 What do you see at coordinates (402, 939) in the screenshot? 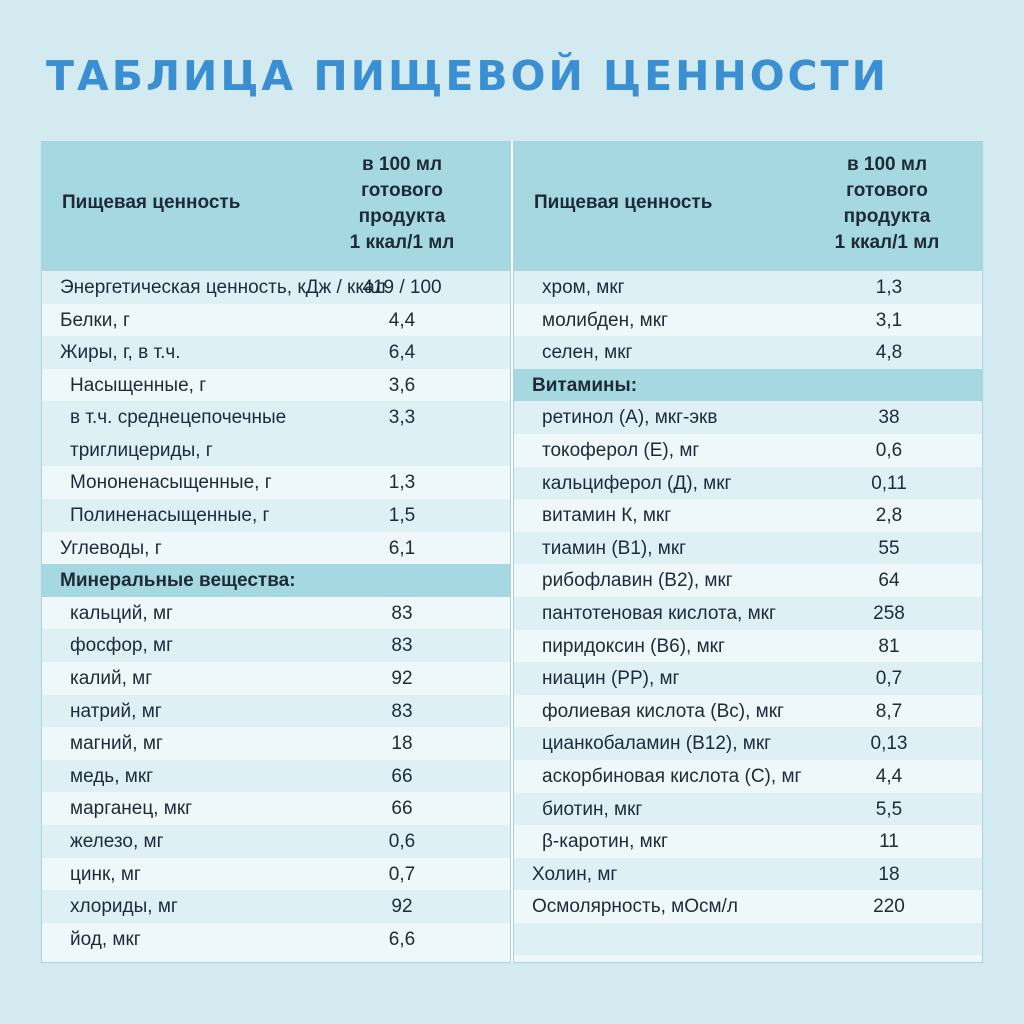
I see `row-value: 6,6` at bounding box center [402, 939].